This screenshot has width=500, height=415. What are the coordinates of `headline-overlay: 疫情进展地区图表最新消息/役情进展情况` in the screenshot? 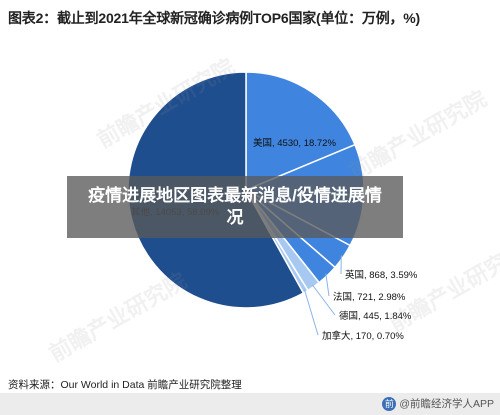 It's located at (235, 207).